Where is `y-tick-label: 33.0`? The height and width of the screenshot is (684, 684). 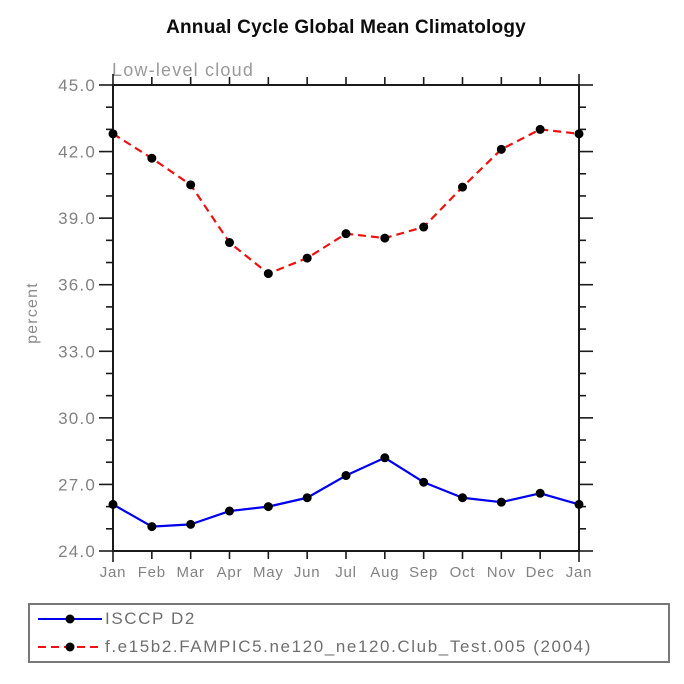
y-tick-label: 33.0 is located at coordinates (77, 351).